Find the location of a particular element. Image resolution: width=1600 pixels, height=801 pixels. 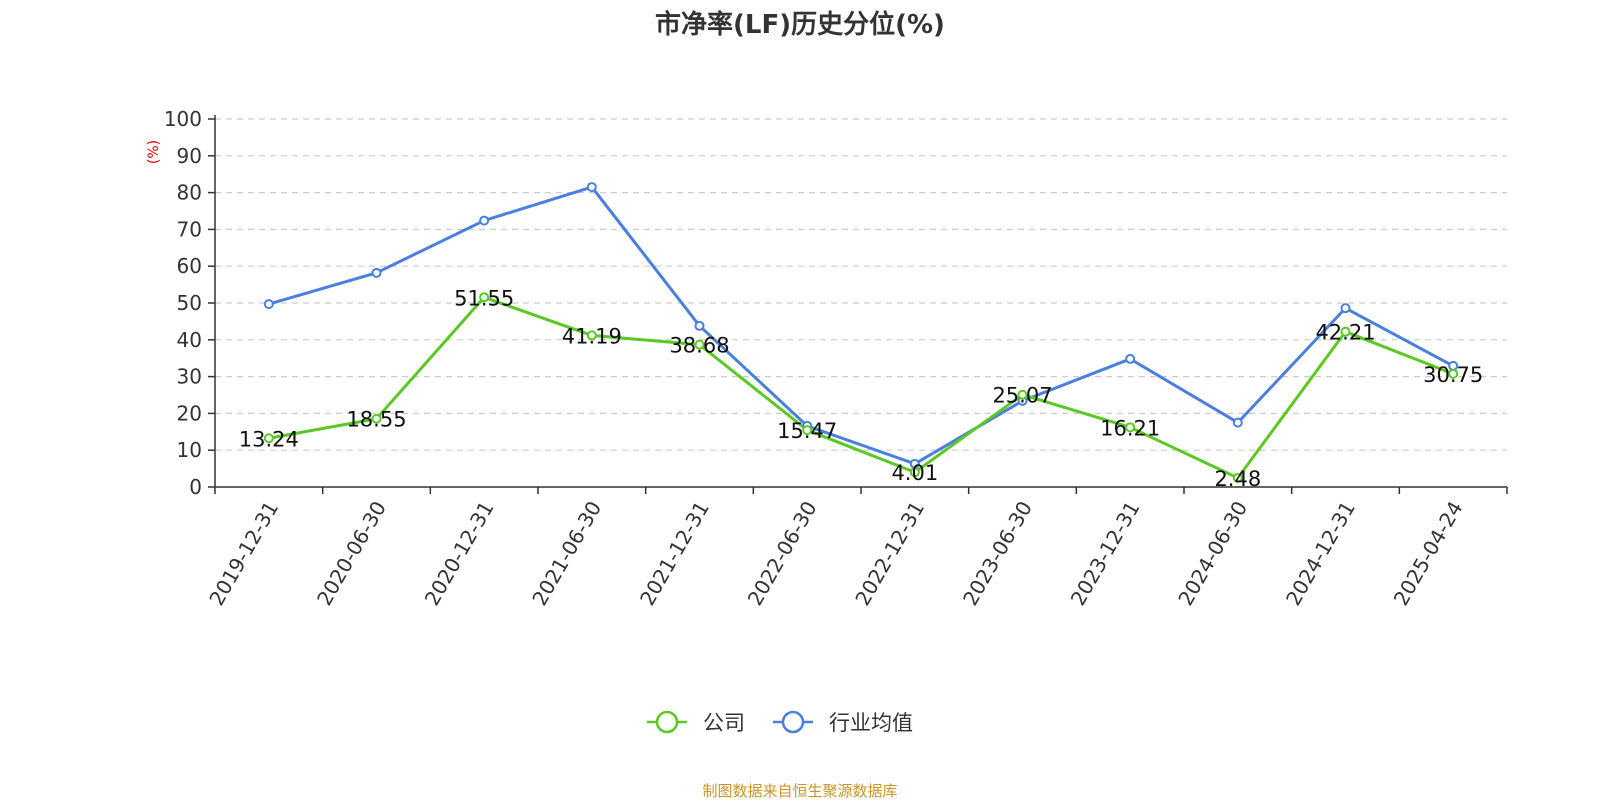

x-tick-label: 2020-12-31 is located at coordinates (459, 553).